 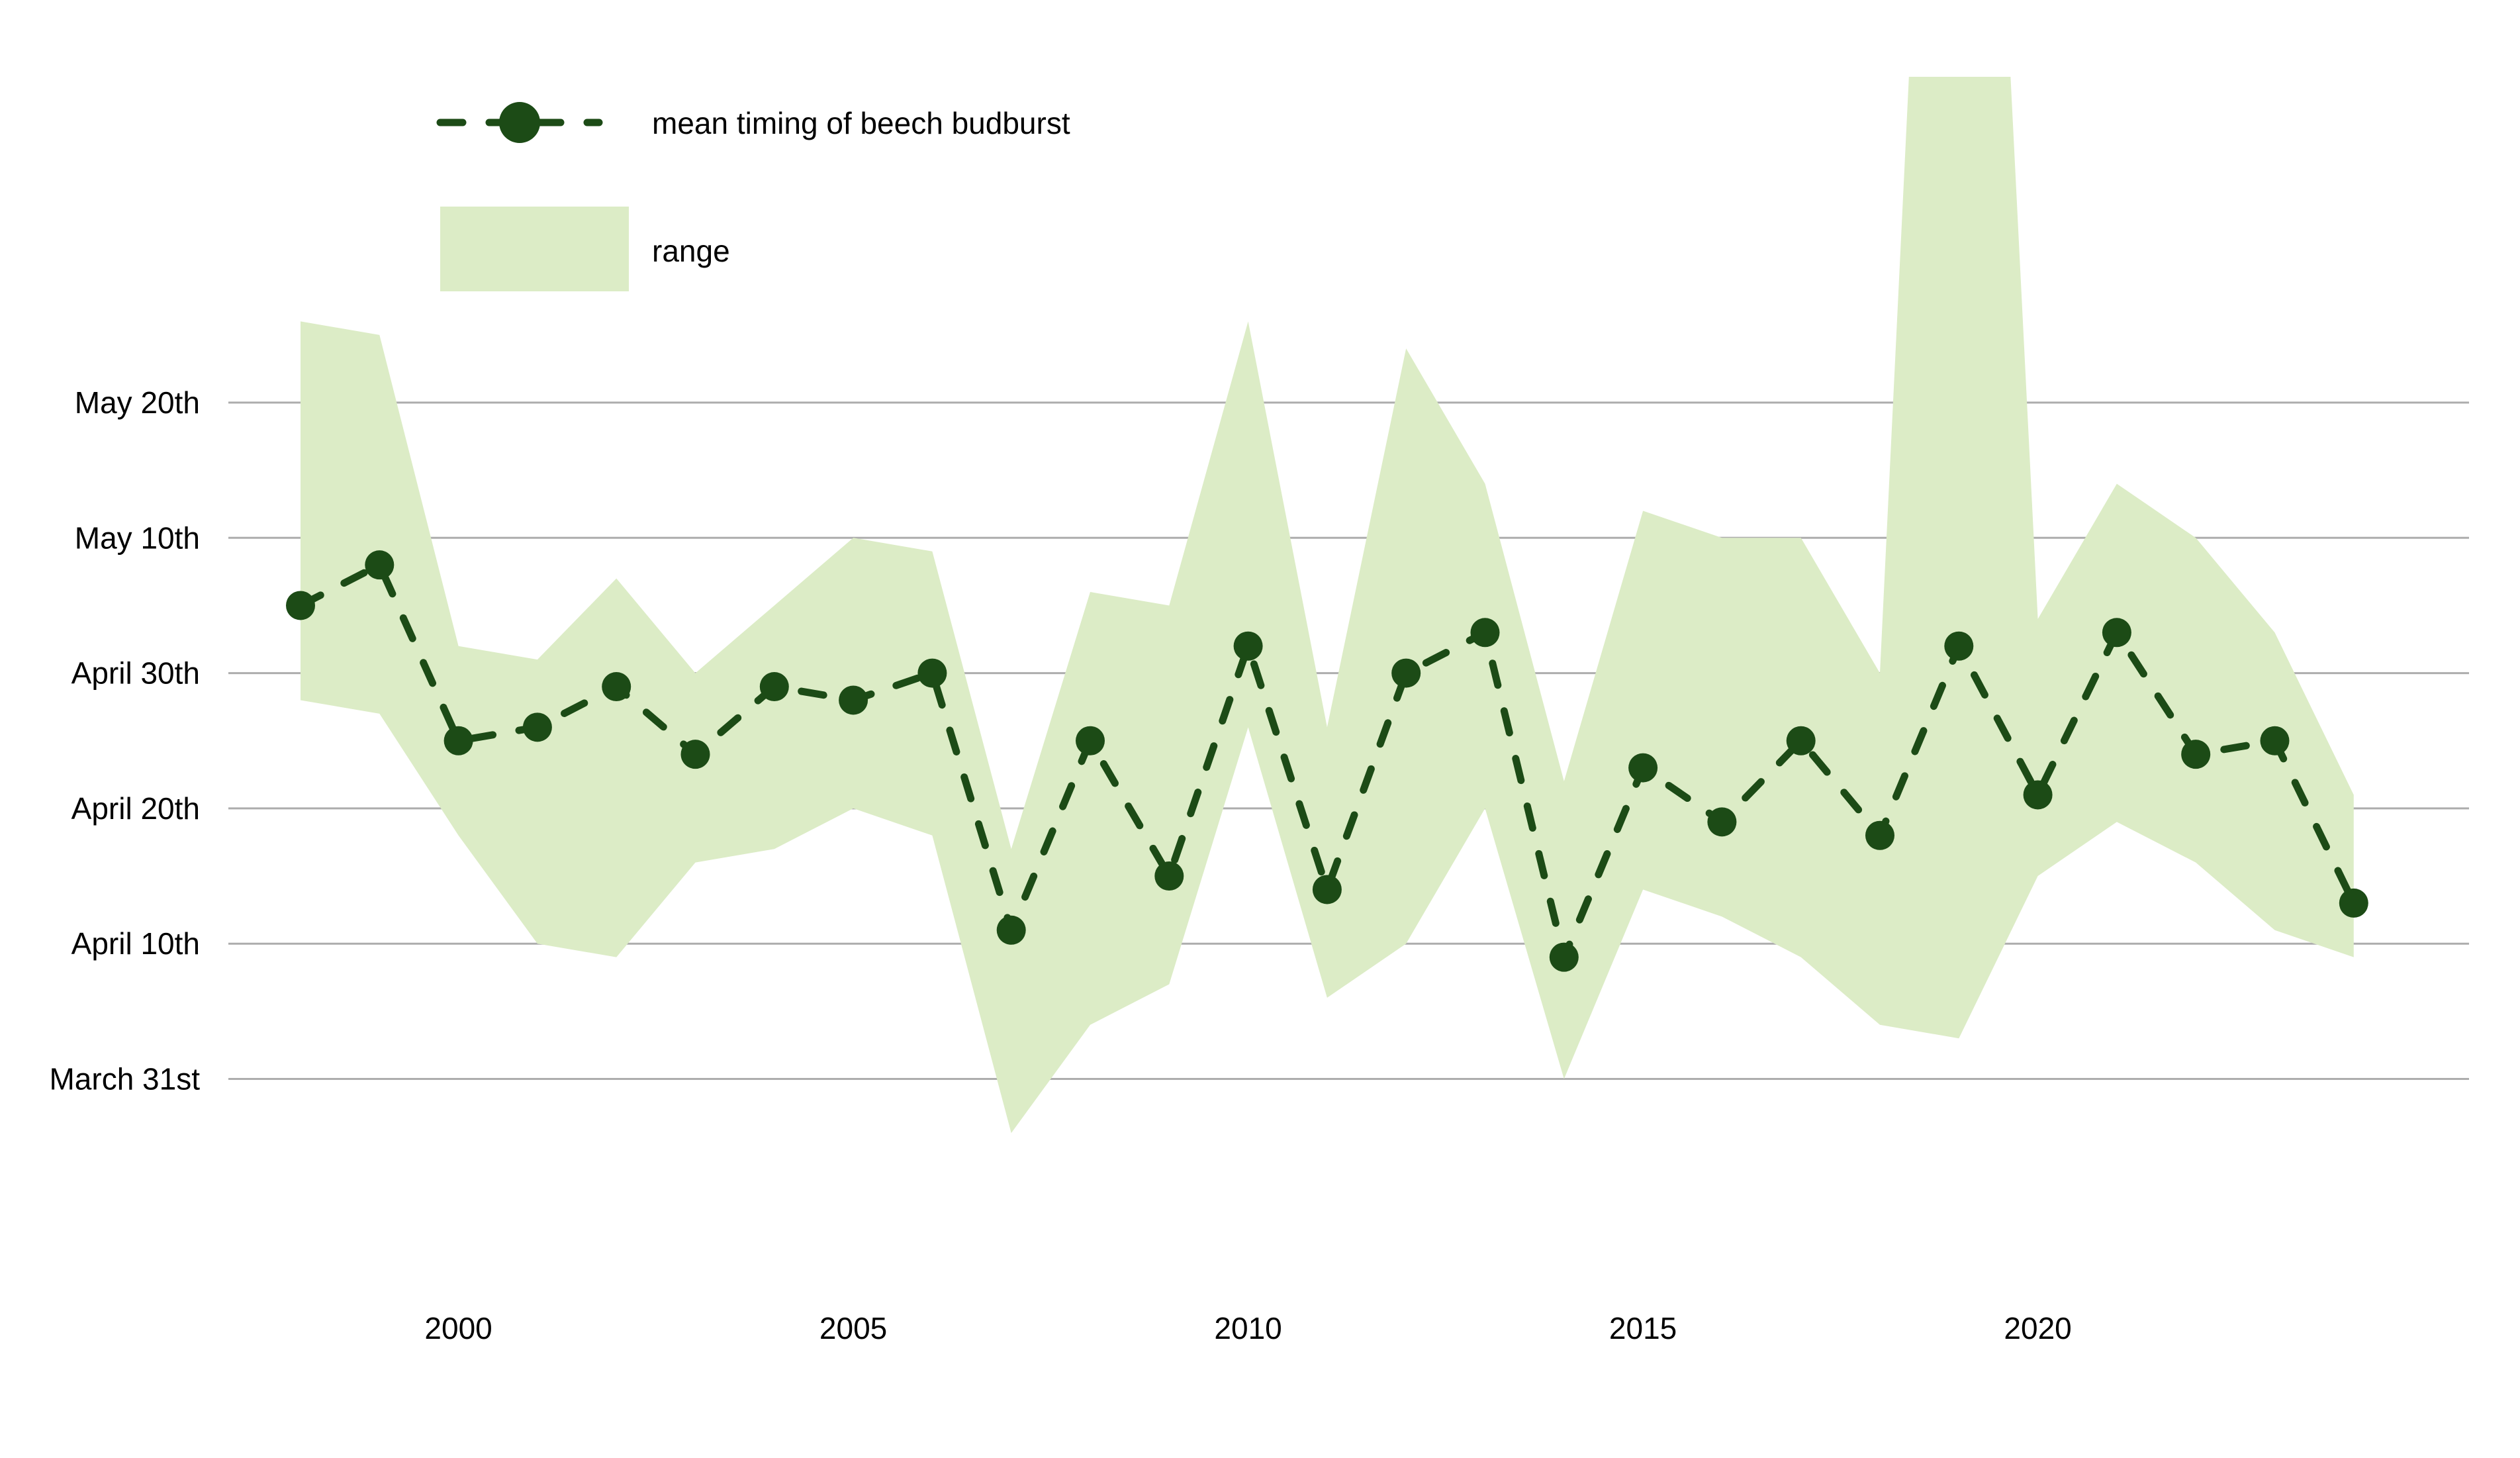 I want to click on y-axis-tick-label: May 20th, so click(x=137, y=402).